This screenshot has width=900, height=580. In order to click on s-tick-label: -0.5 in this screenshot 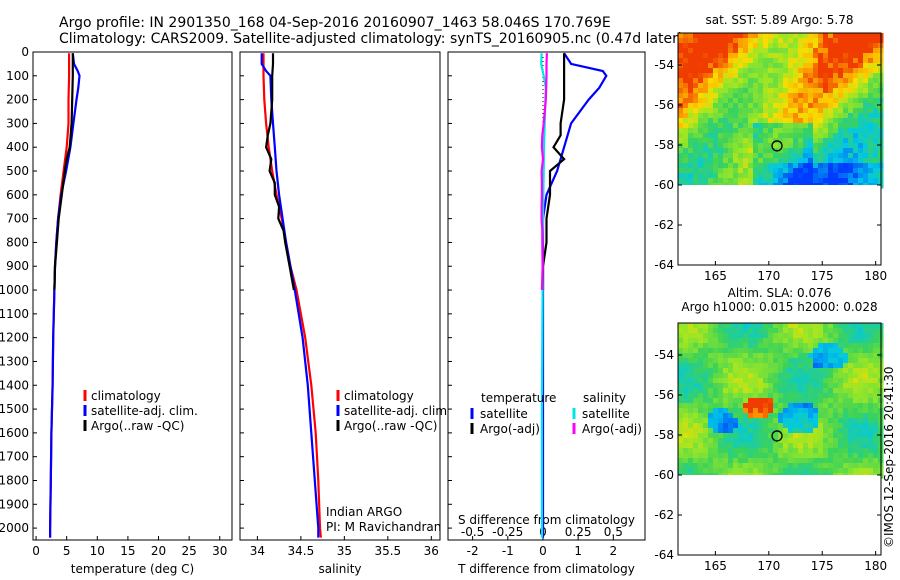, I will do `click(472, 532)`.